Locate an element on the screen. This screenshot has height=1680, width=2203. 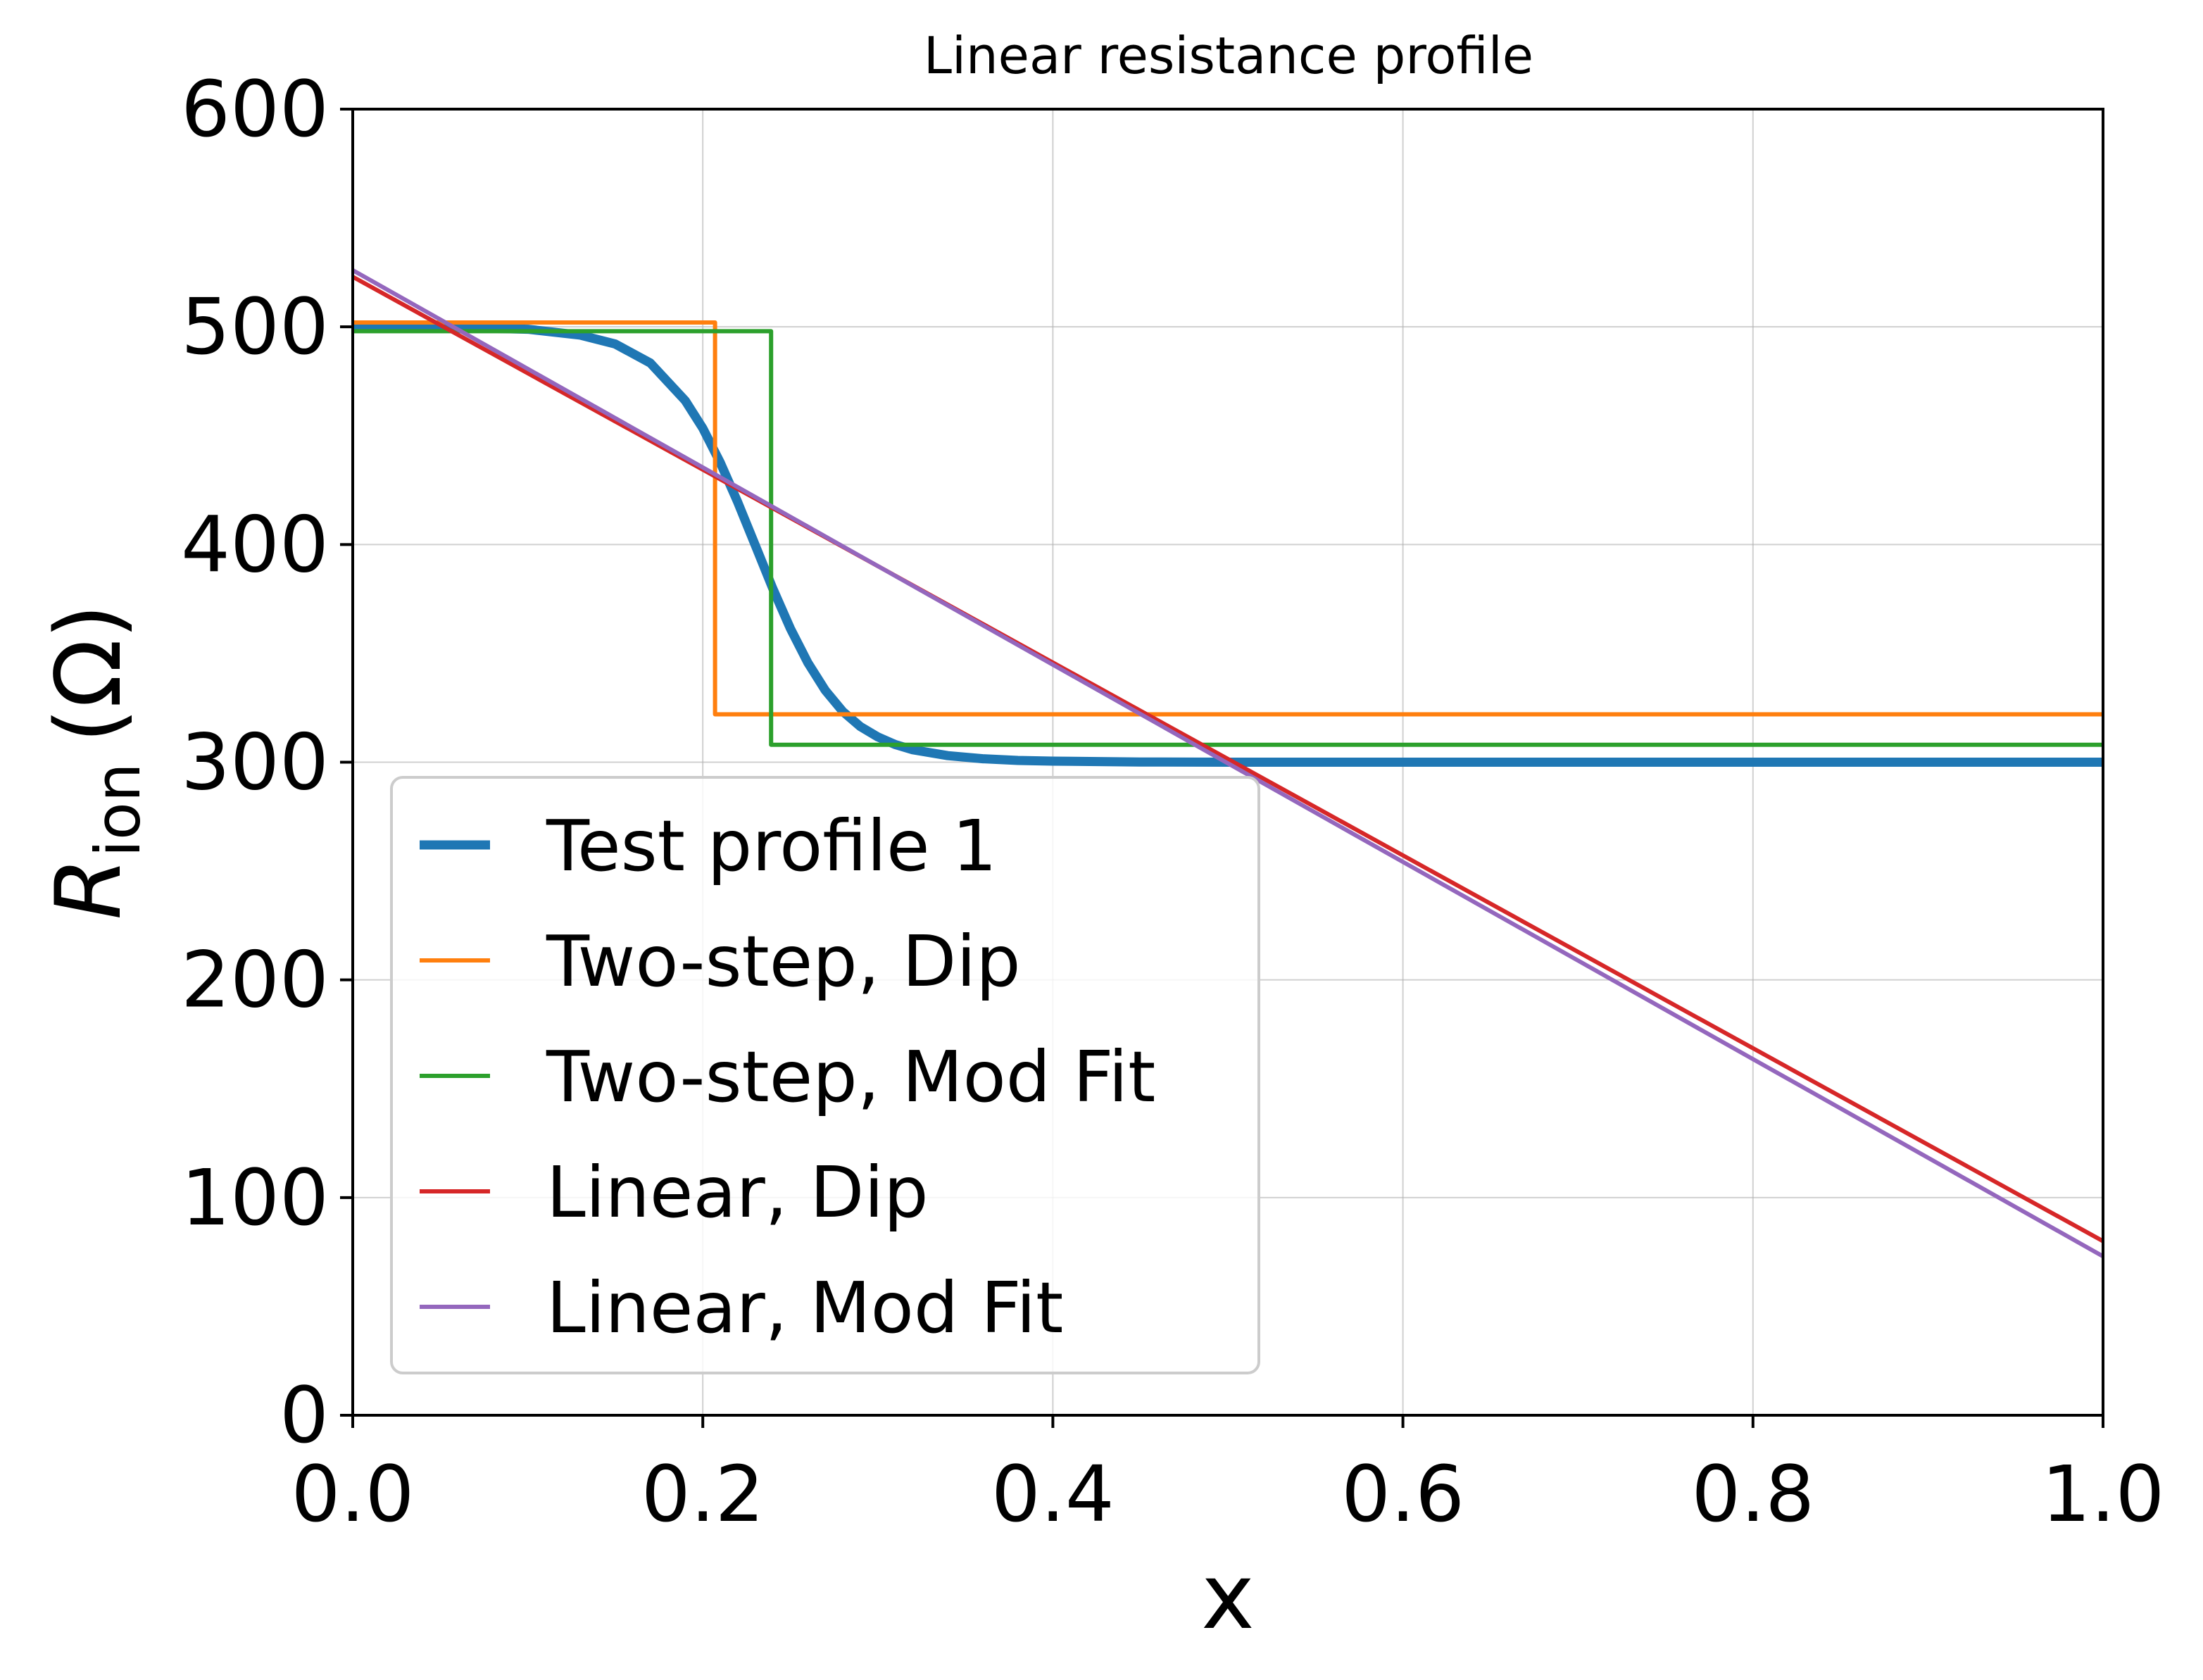
y-tick-label: 500 is located at coordinates (255, 327).